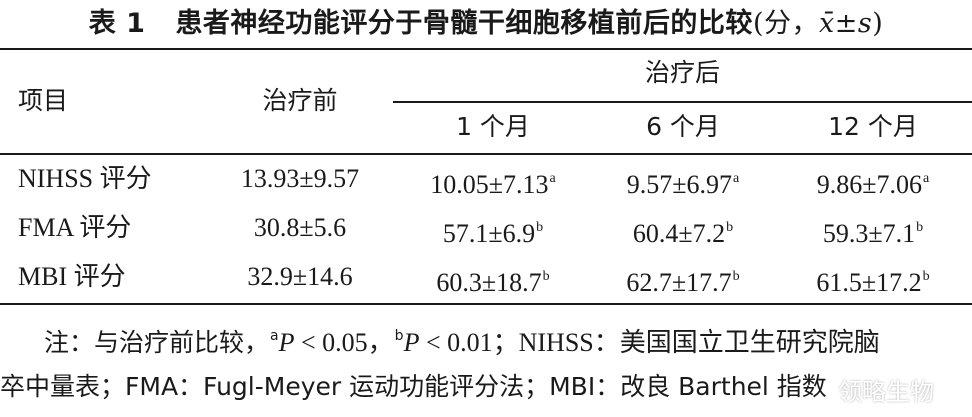 The width and height of the screenshot is (972, 417). Describe the element at coordinates (493, 126) in the screenshot. I see `header-after-1m: 1 个月` at that location.